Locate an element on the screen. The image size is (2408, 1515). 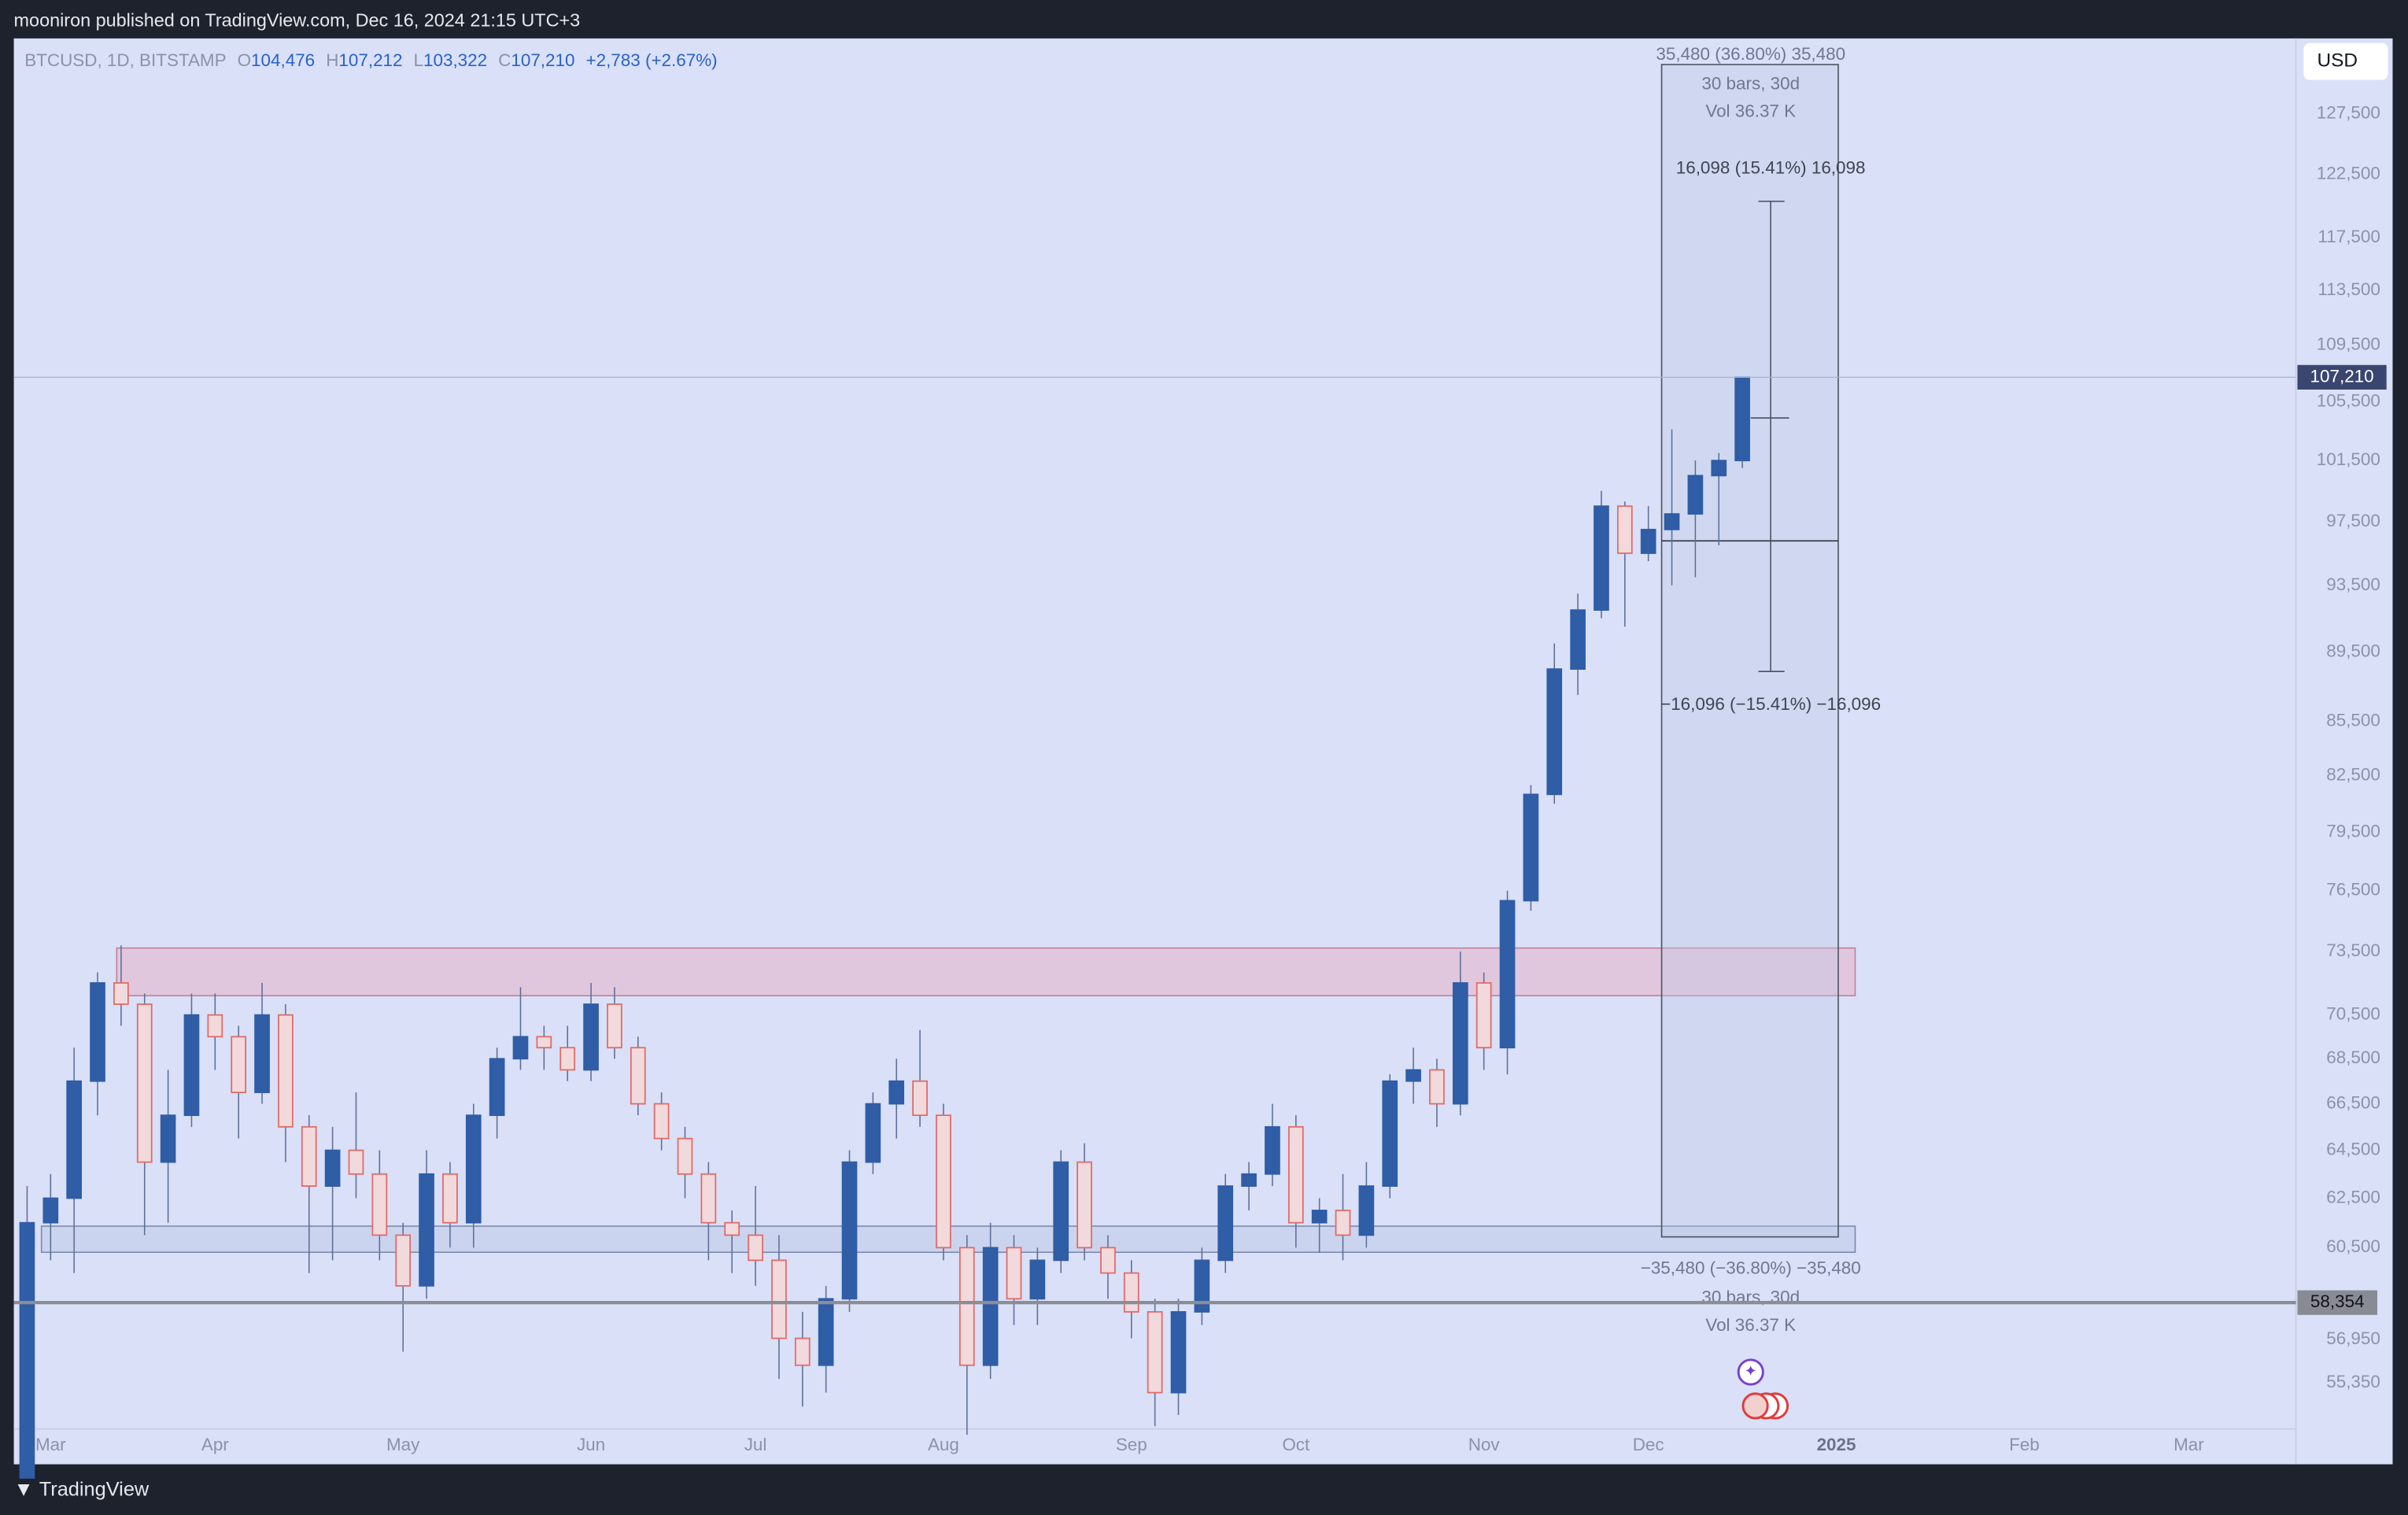
y-tick-label: 60,500 is located at coordinates (2353, 1246).